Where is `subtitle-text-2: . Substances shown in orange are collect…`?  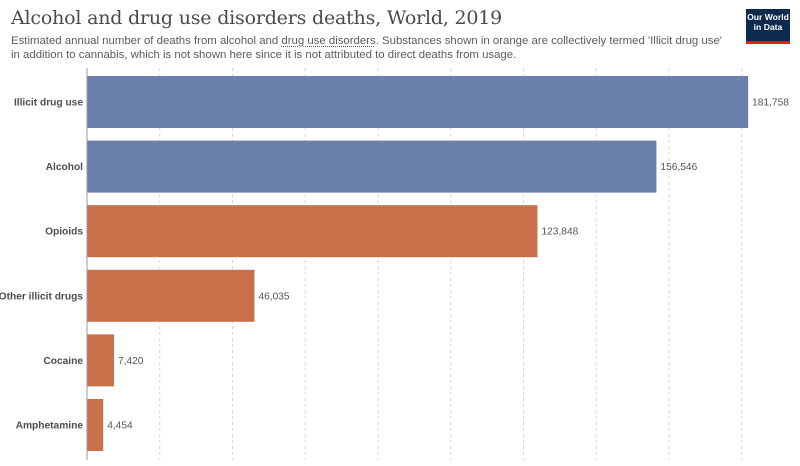
subtitle-text-2: . Substances shown in orange are collect… is located at coordinates (366, 48).